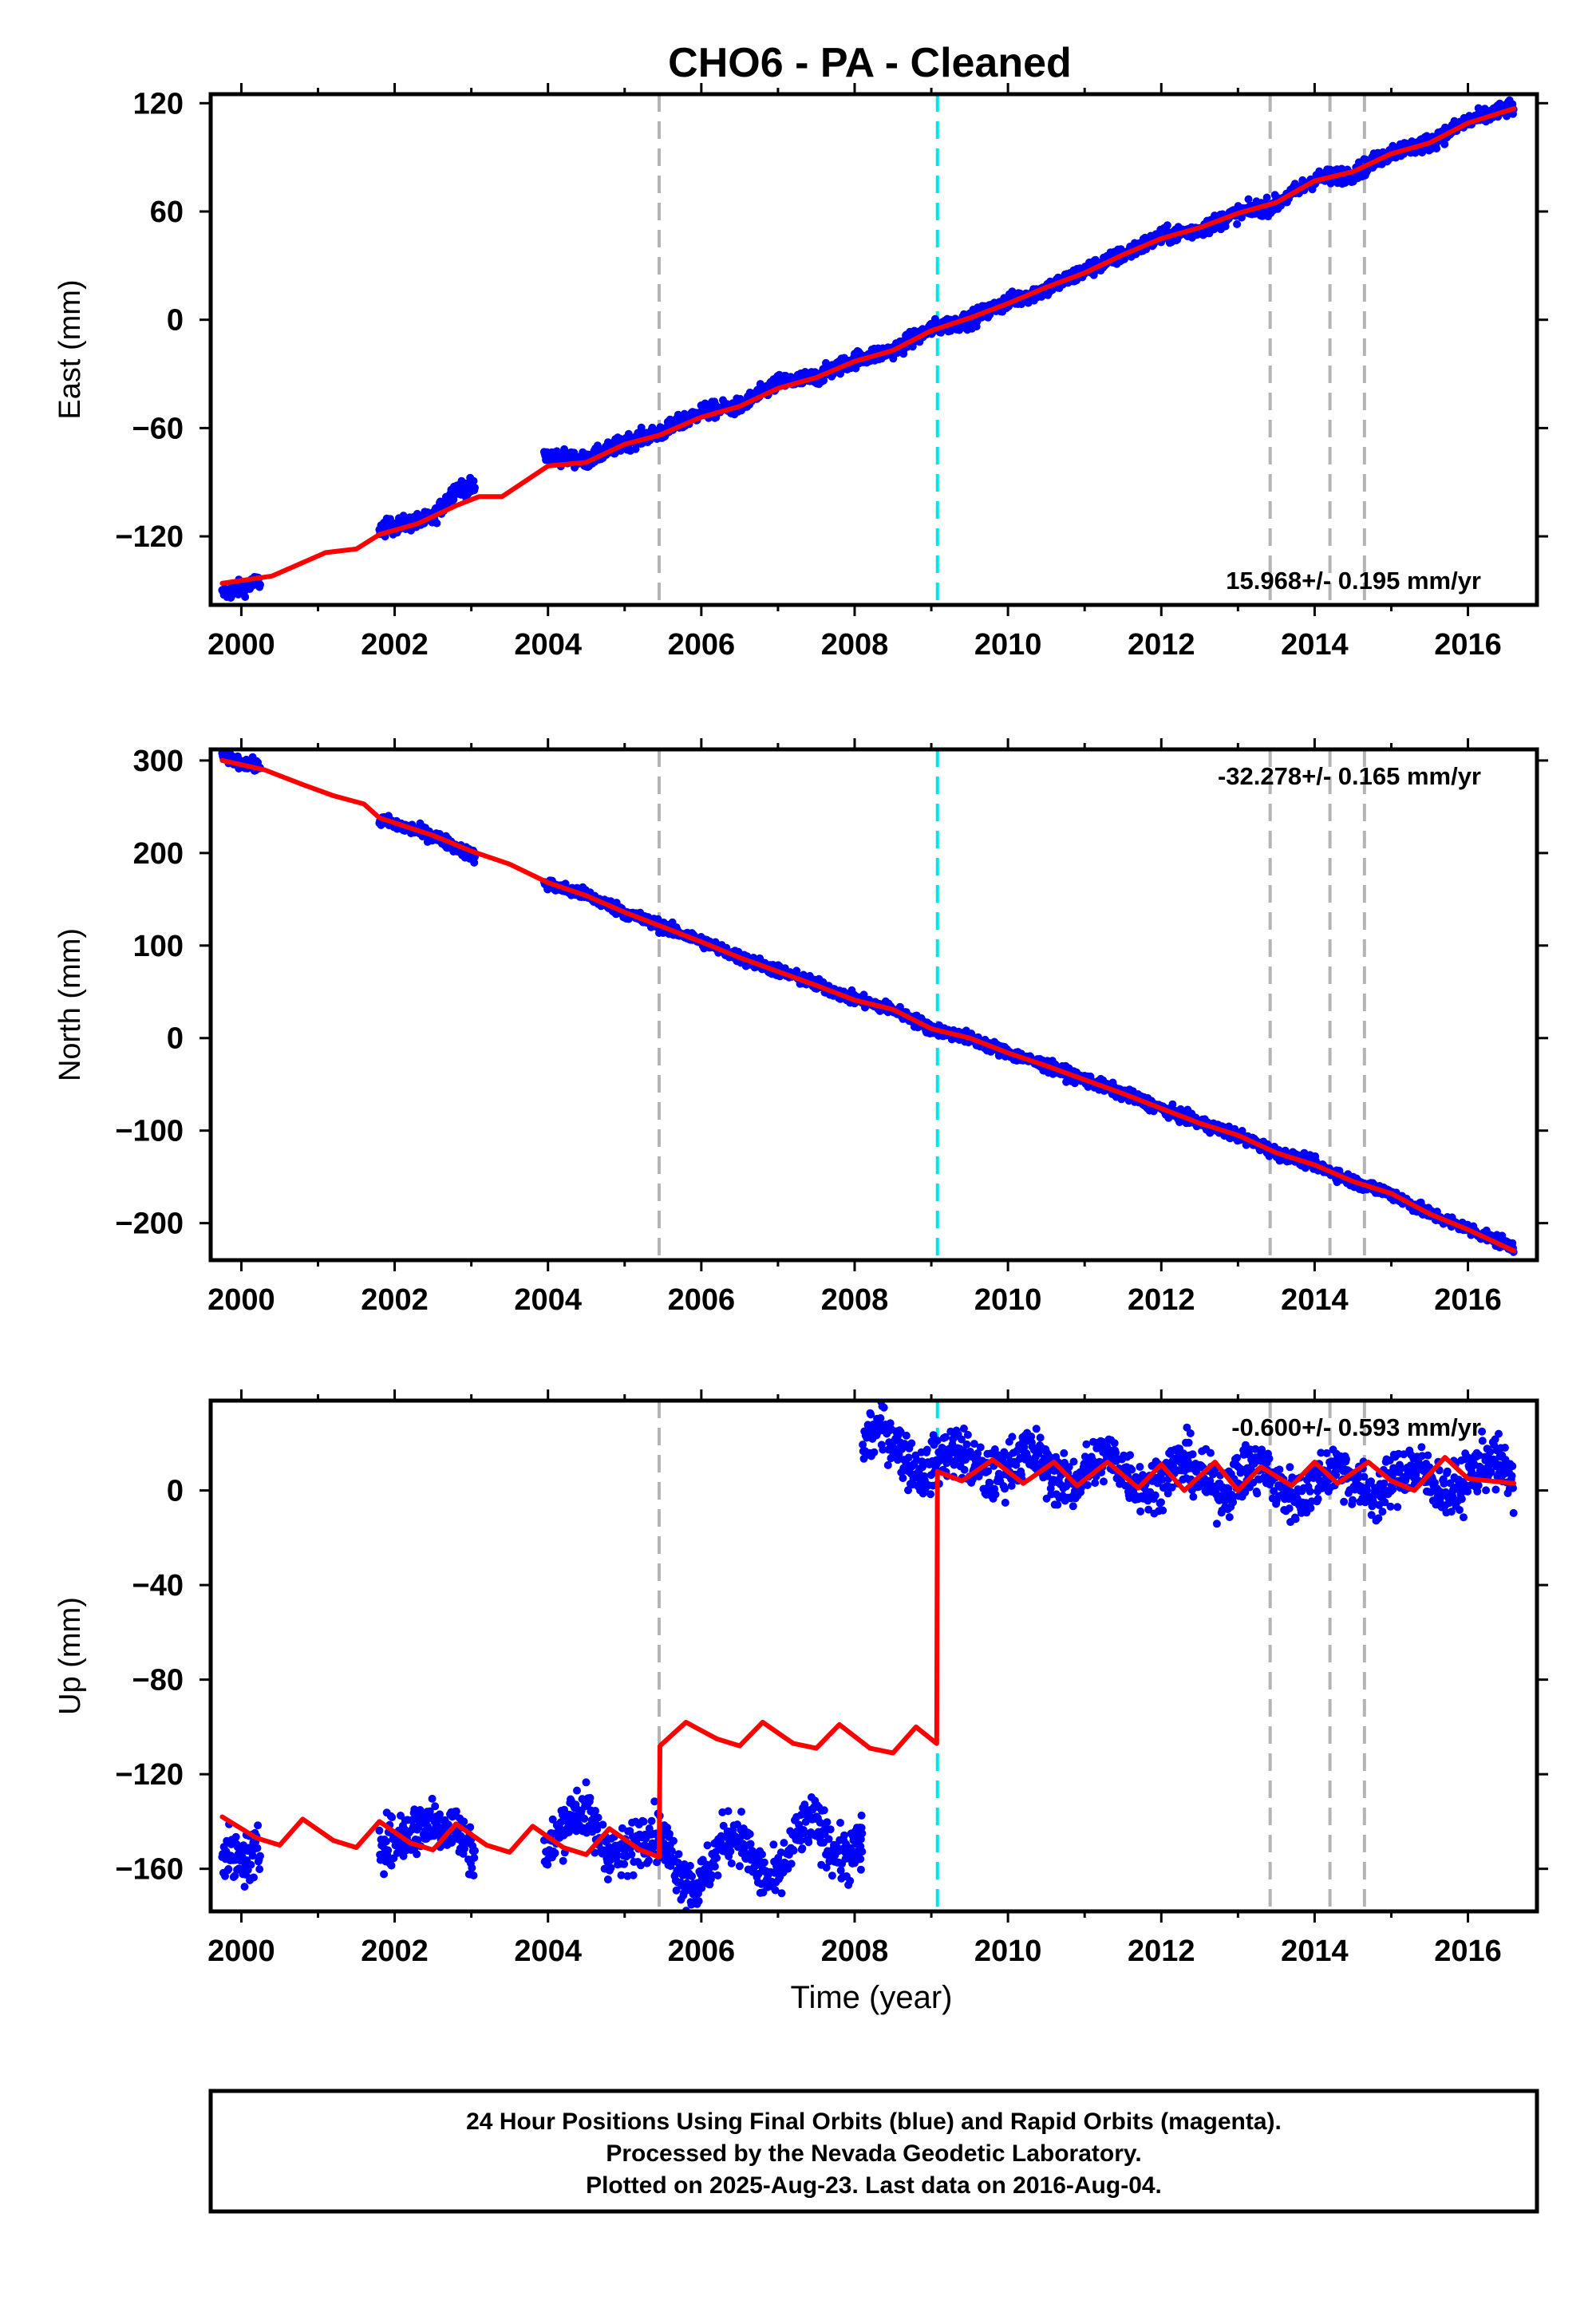 The width and height of the screenshot is (1596, 2316). I want to click on y-tick-label: −160, so click(149, 1870).